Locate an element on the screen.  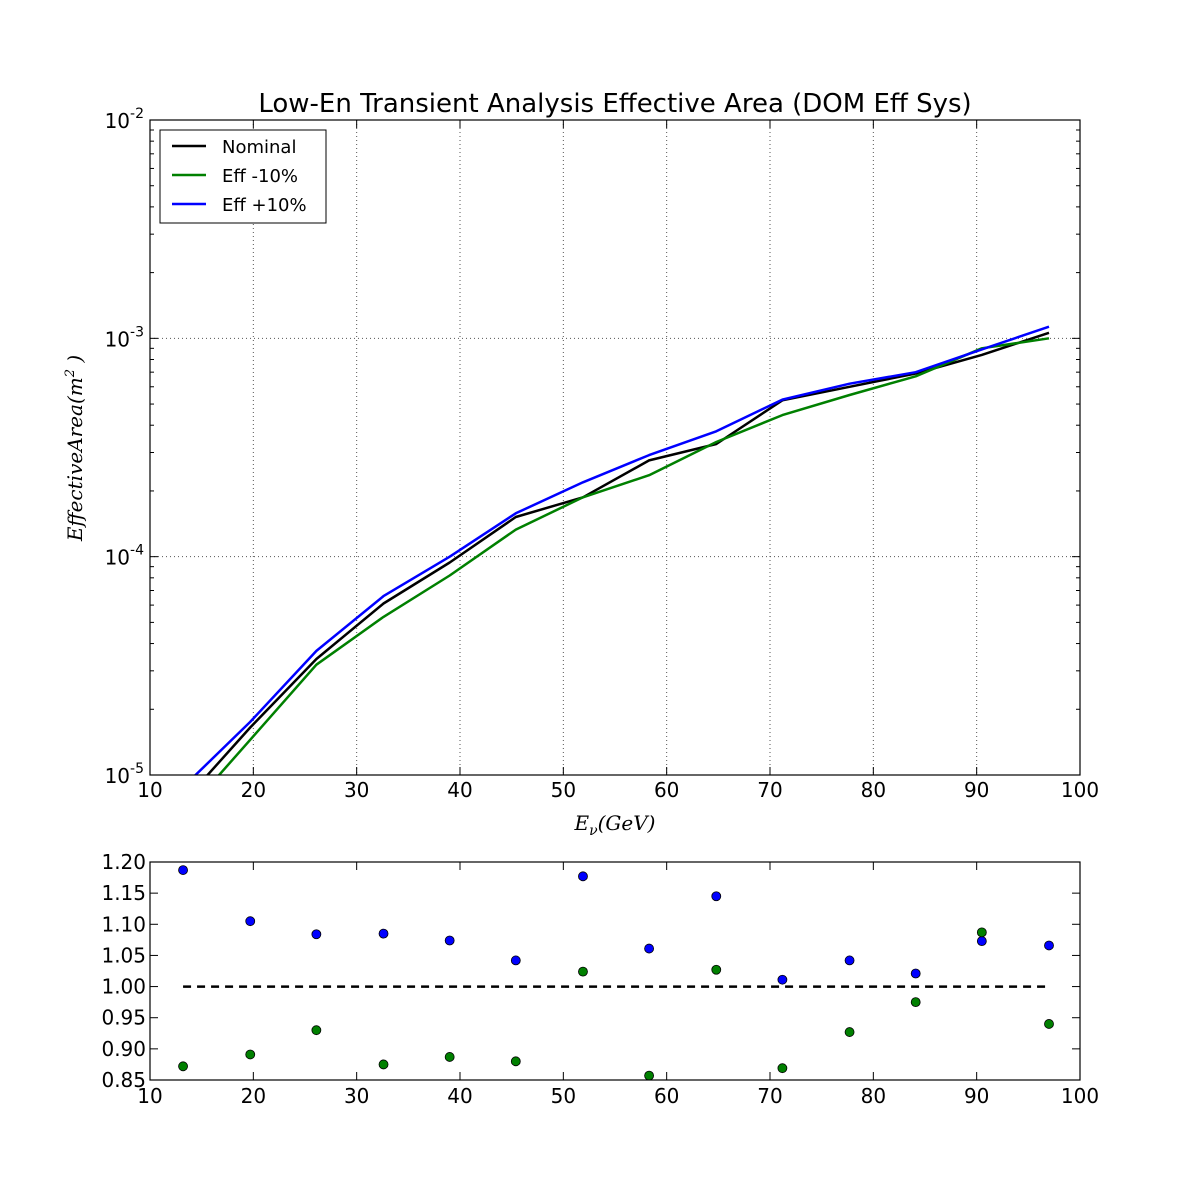
top-x-tick-label: 90 is located at coordinates (976, 790).